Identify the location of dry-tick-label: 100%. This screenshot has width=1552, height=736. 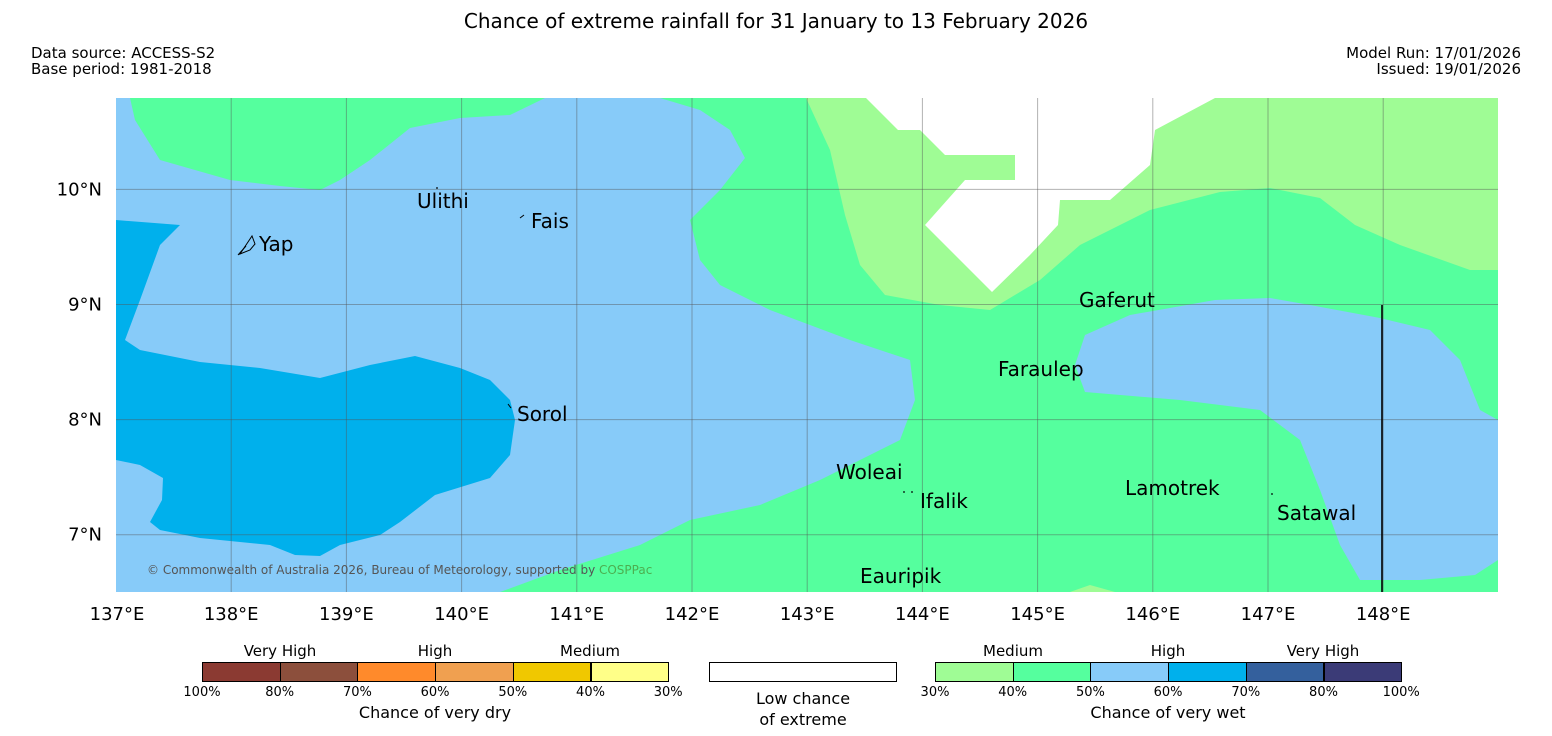
(202, 692).